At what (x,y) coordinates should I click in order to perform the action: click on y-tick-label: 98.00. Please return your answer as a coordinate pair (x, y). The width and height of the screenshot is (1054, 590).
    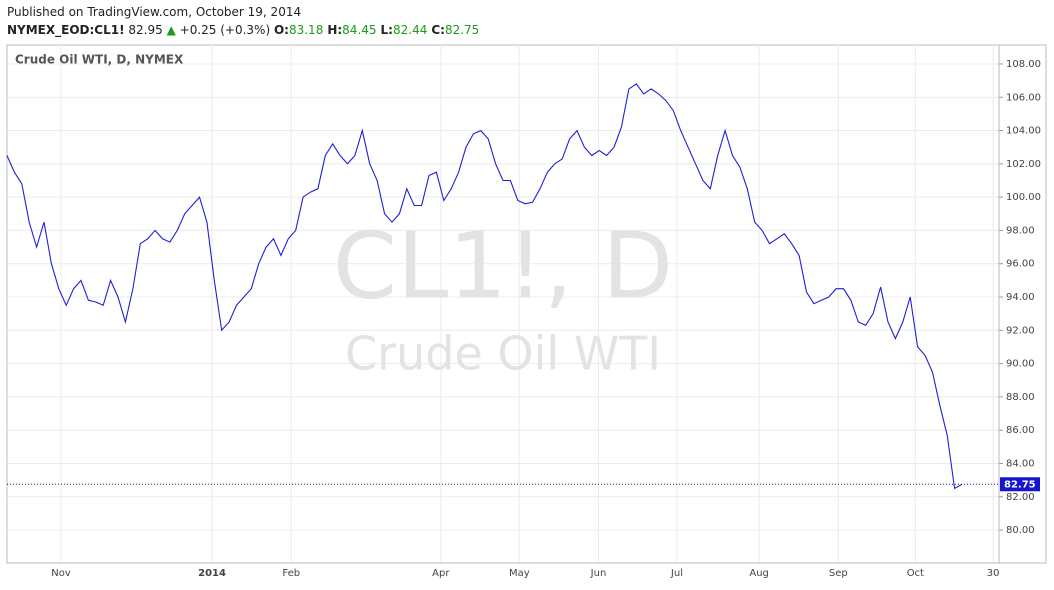
    Looking at the image, I should click on (1020, 230).